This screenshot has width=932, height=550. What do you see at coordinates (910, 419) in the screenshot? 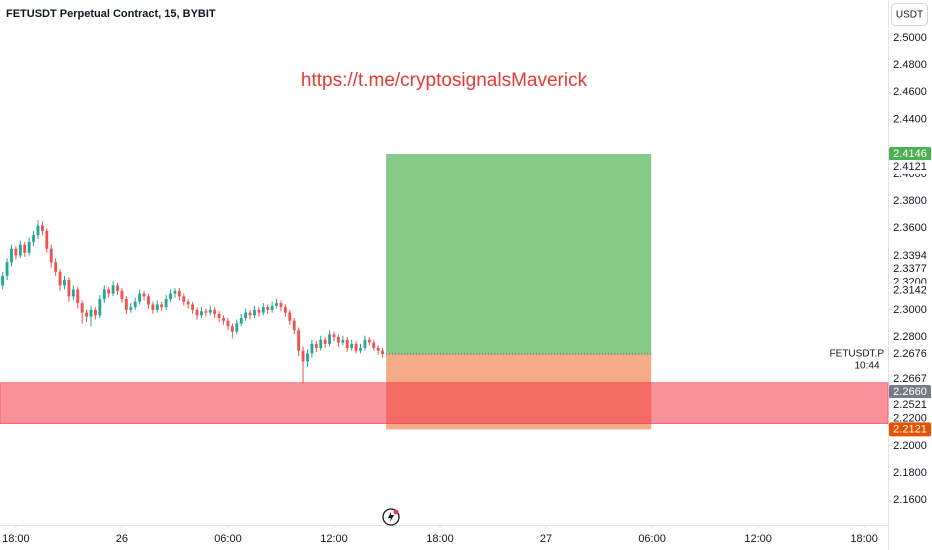
I see `y-tick-label: 2.2200` at bounding box center [910, 419].